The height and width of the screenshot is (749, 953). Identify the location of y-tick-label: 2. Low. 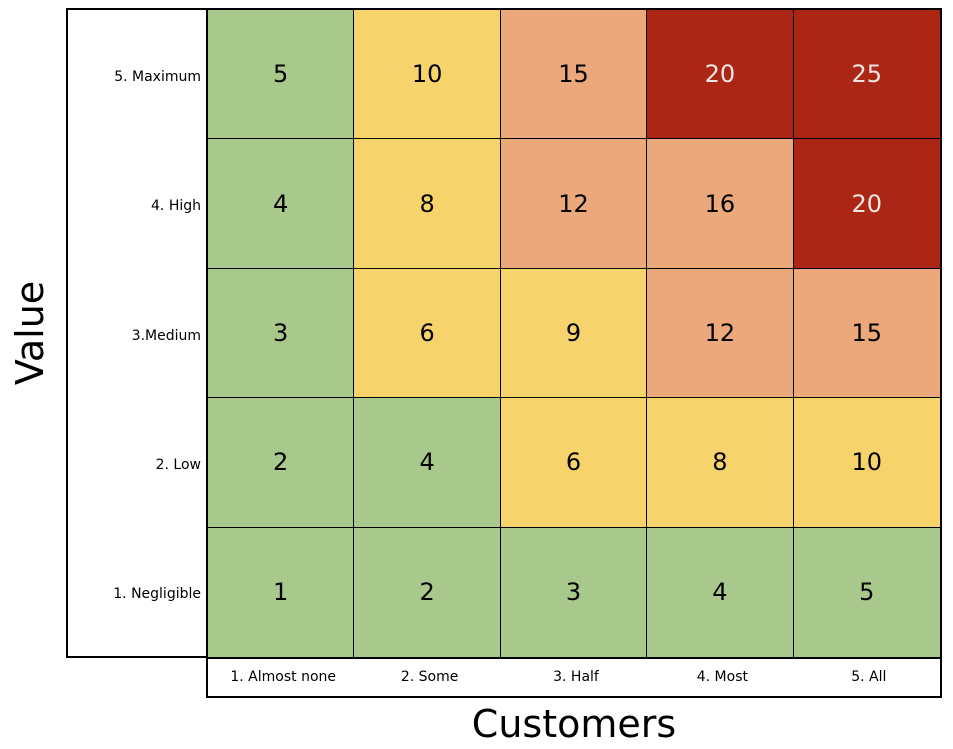
(178, 464).